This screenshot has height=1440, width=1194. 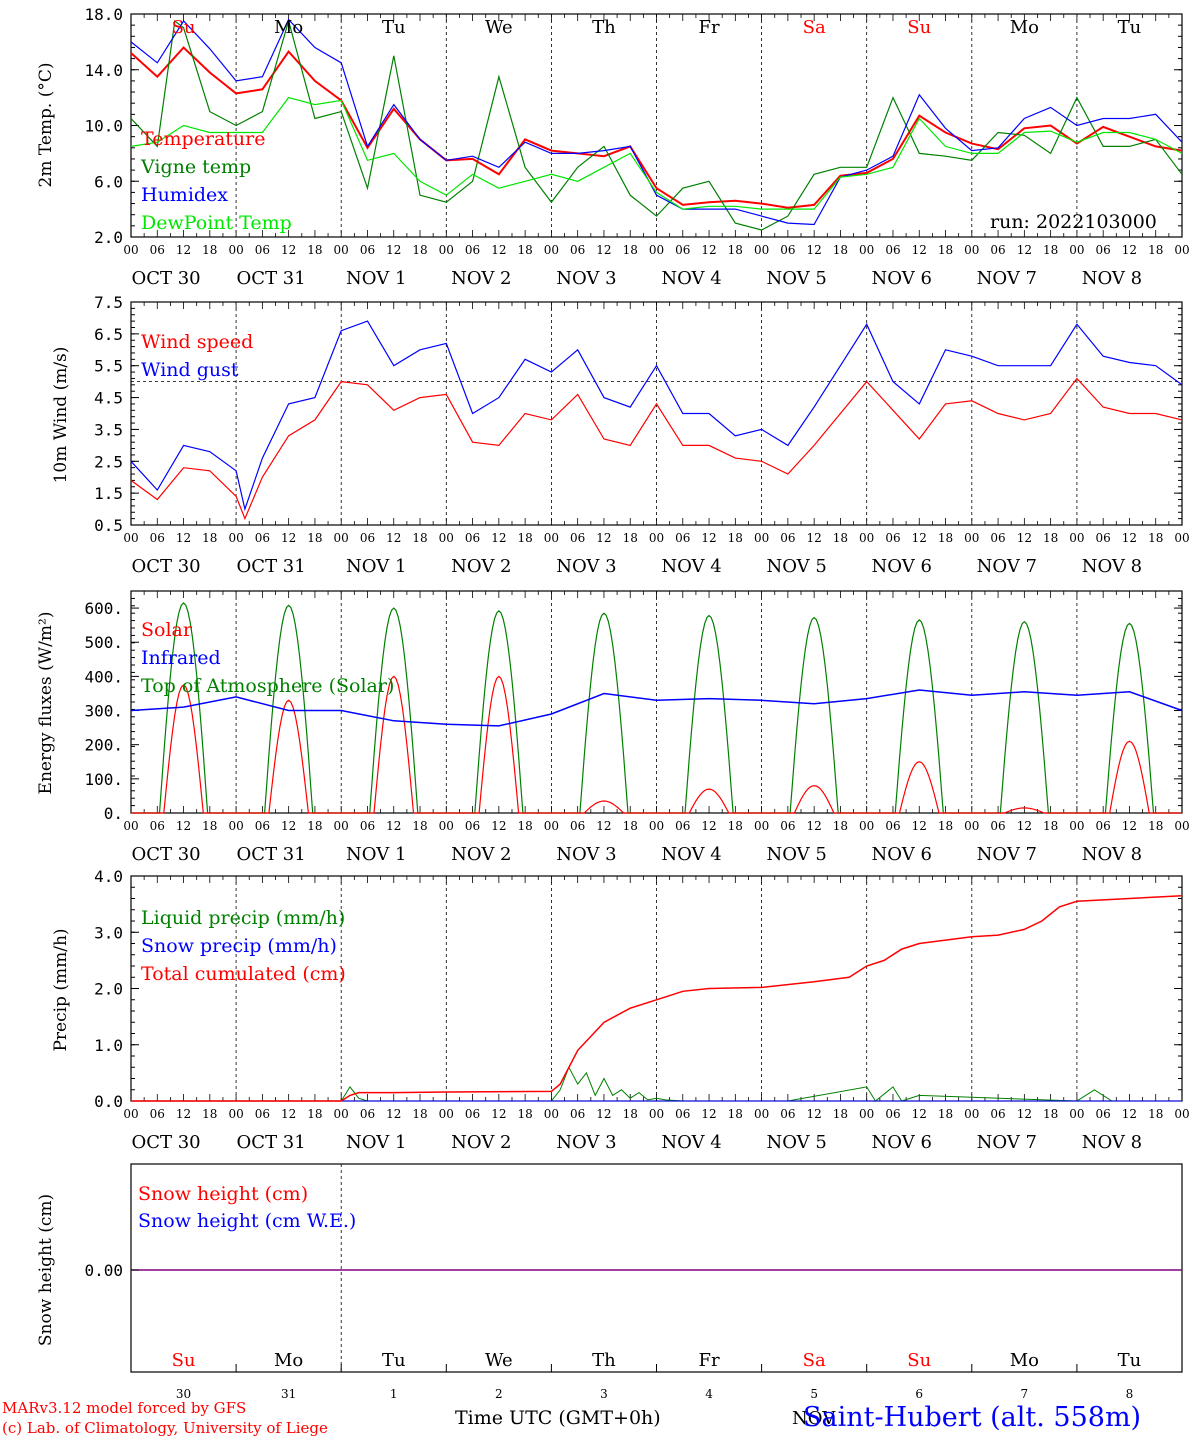 I want to click on legend-entry: Total cumulated (cm), so click(x=243, y=974).